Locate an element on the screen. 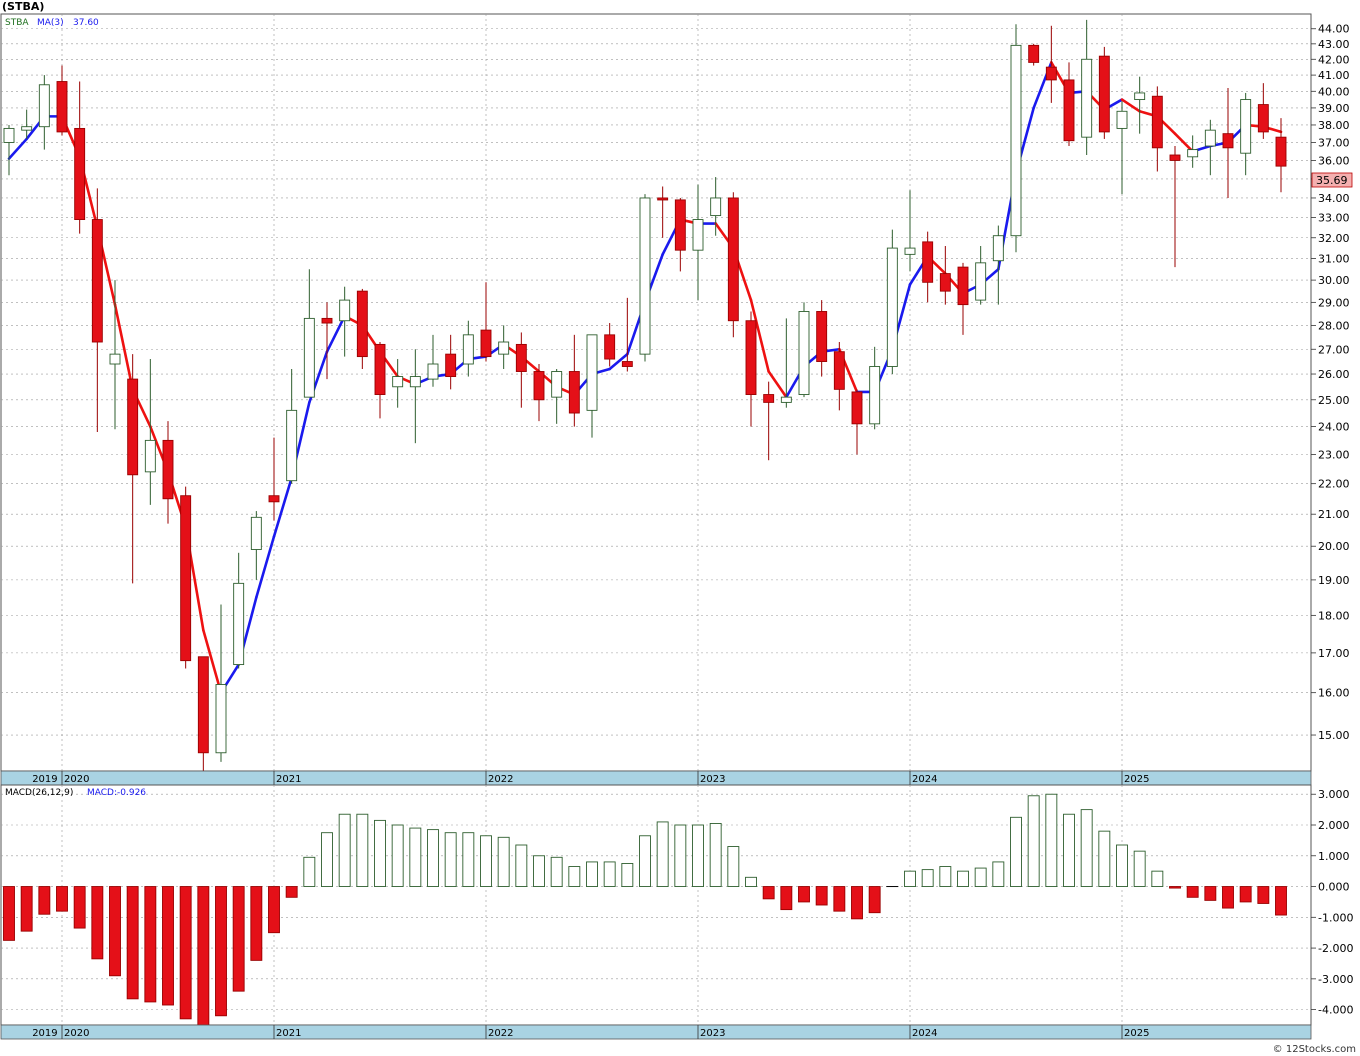 The image size is (1360, 1056). price-tick-label: 32.00 is located at coordinates (1334, 238).